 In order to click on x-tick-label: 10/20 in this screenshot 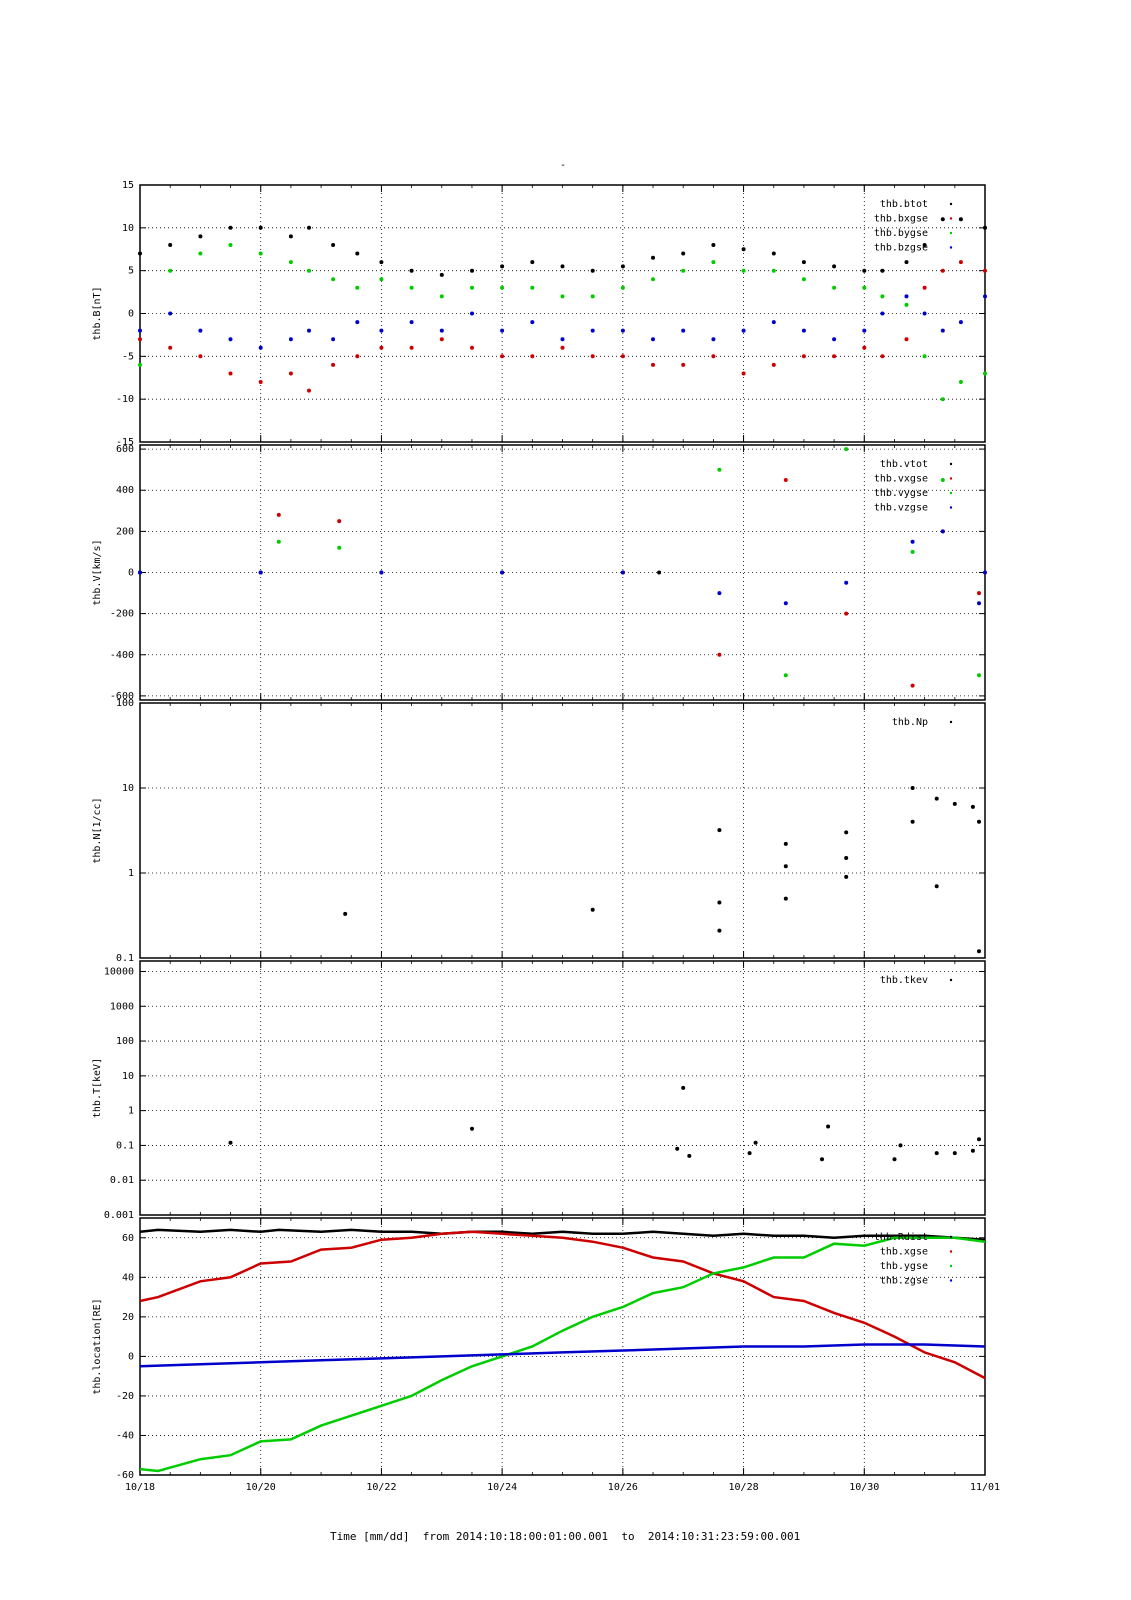, I will do `click(261, 1487)`.